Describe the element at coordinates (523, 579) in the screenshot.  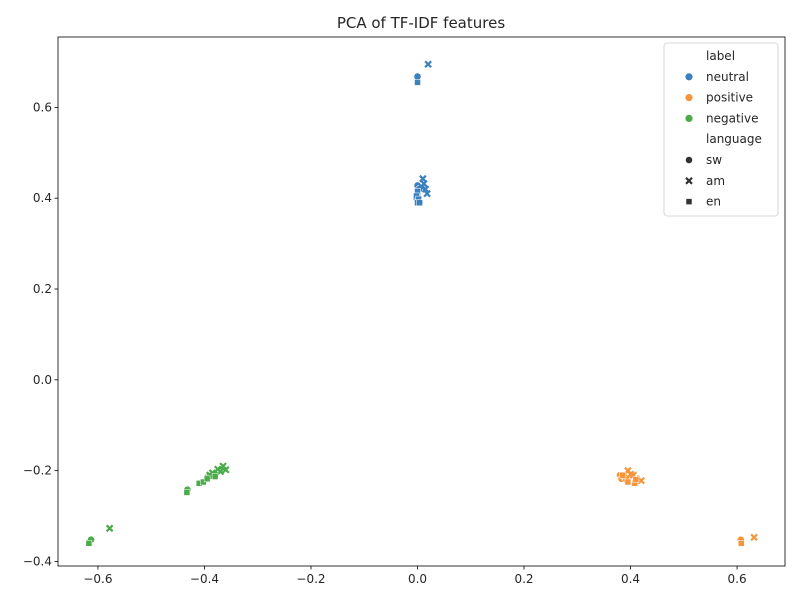
I see `x-tick-label: 0.2` at that location.